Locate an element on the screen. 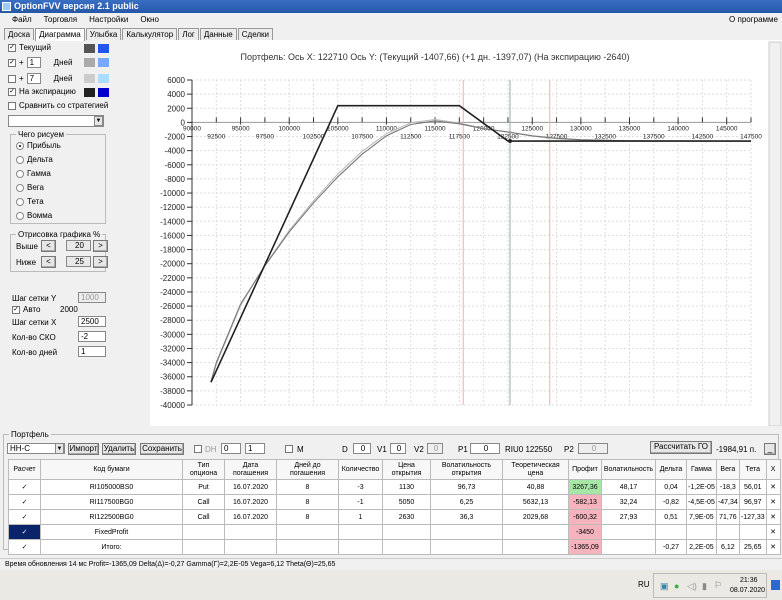  network-icon: ▣ is located at coordinates (664, 586).